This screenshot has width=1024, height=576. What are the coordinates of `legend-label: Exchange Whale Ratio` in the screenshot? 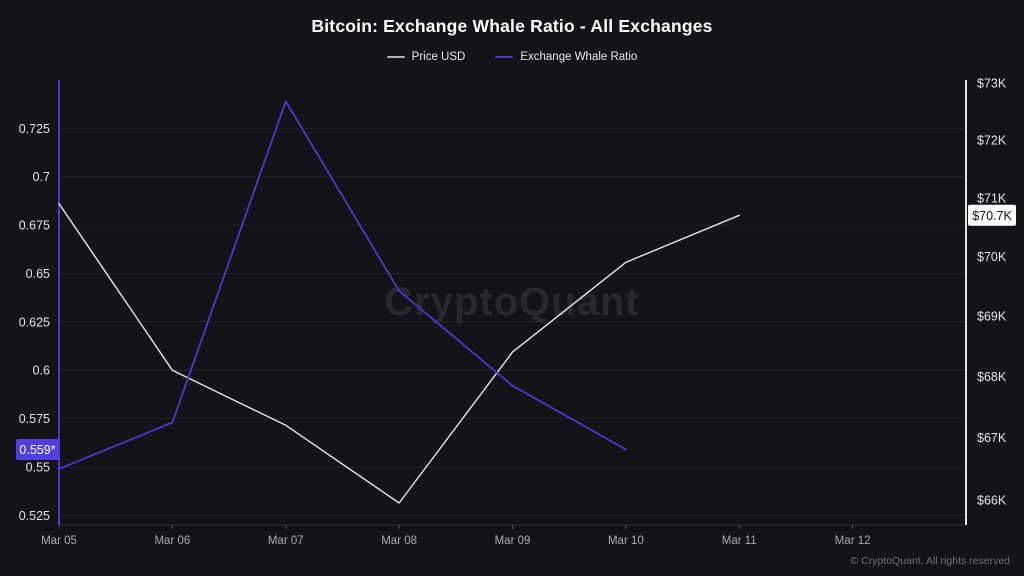 It's located at (579, 57).